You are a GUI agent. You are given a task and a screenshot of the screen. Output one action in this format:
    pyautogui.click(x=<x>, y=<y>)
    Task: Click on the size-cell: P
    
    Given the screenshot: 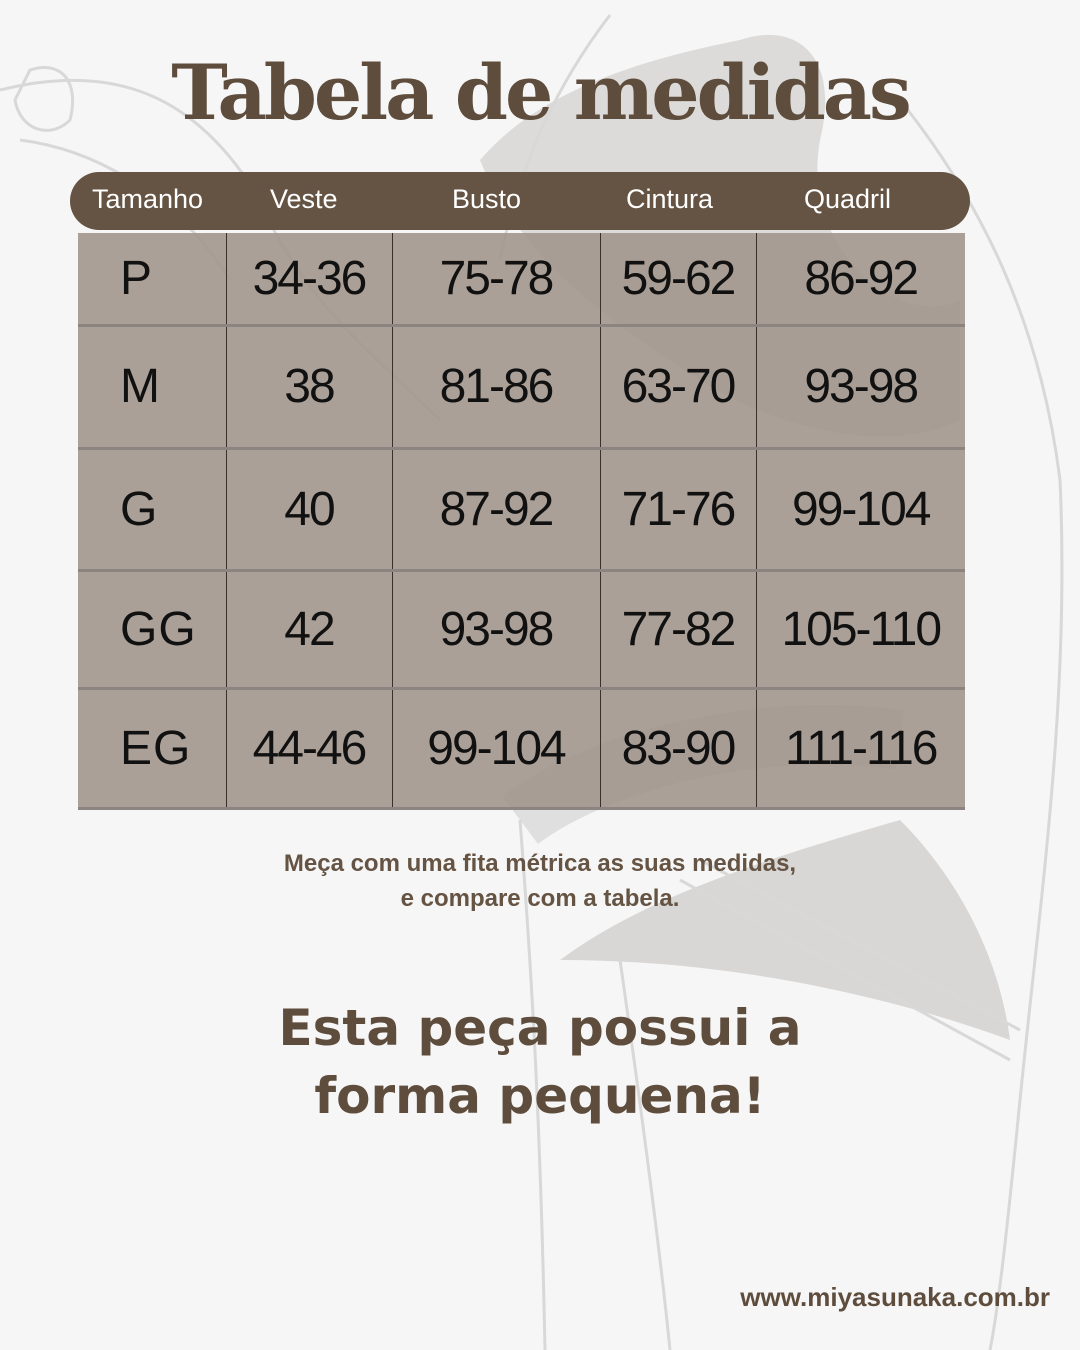 What is the action you would take?
    pyautogui.click(x=152, y=280)
    